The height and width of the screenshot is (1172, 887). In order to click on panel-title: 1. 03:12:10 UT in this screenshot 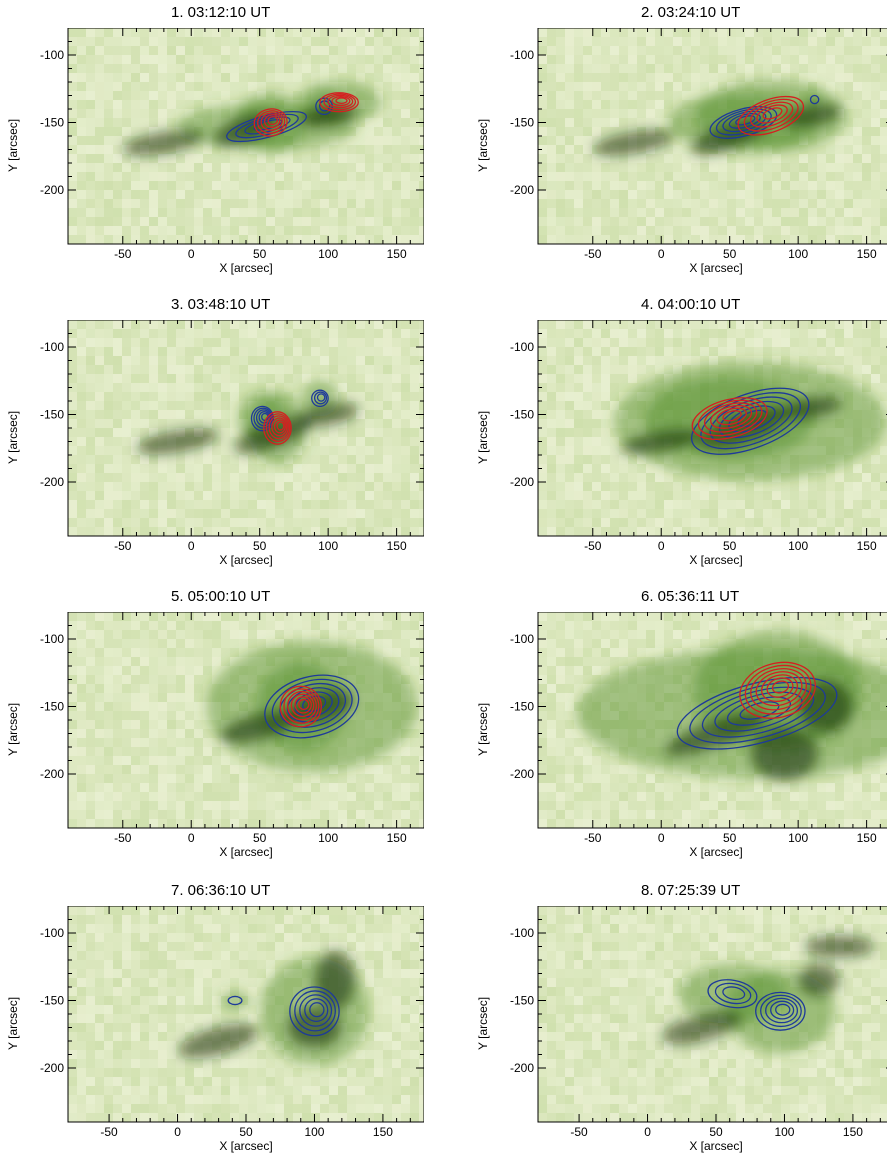, I will do `click(221, 12)`.